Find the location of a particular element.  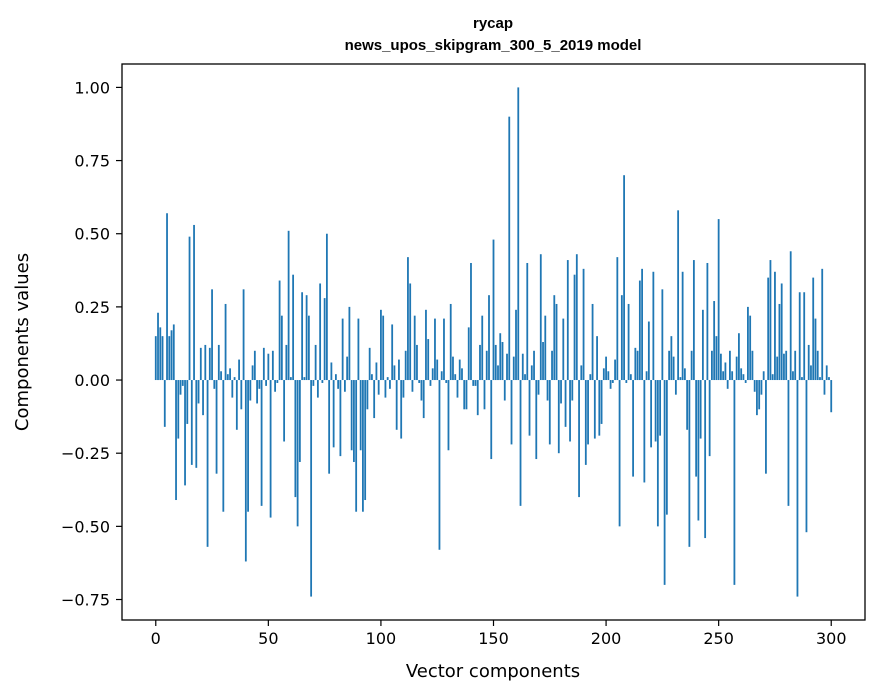

x-tick-label: 150 is located at coordinates (493, 638).